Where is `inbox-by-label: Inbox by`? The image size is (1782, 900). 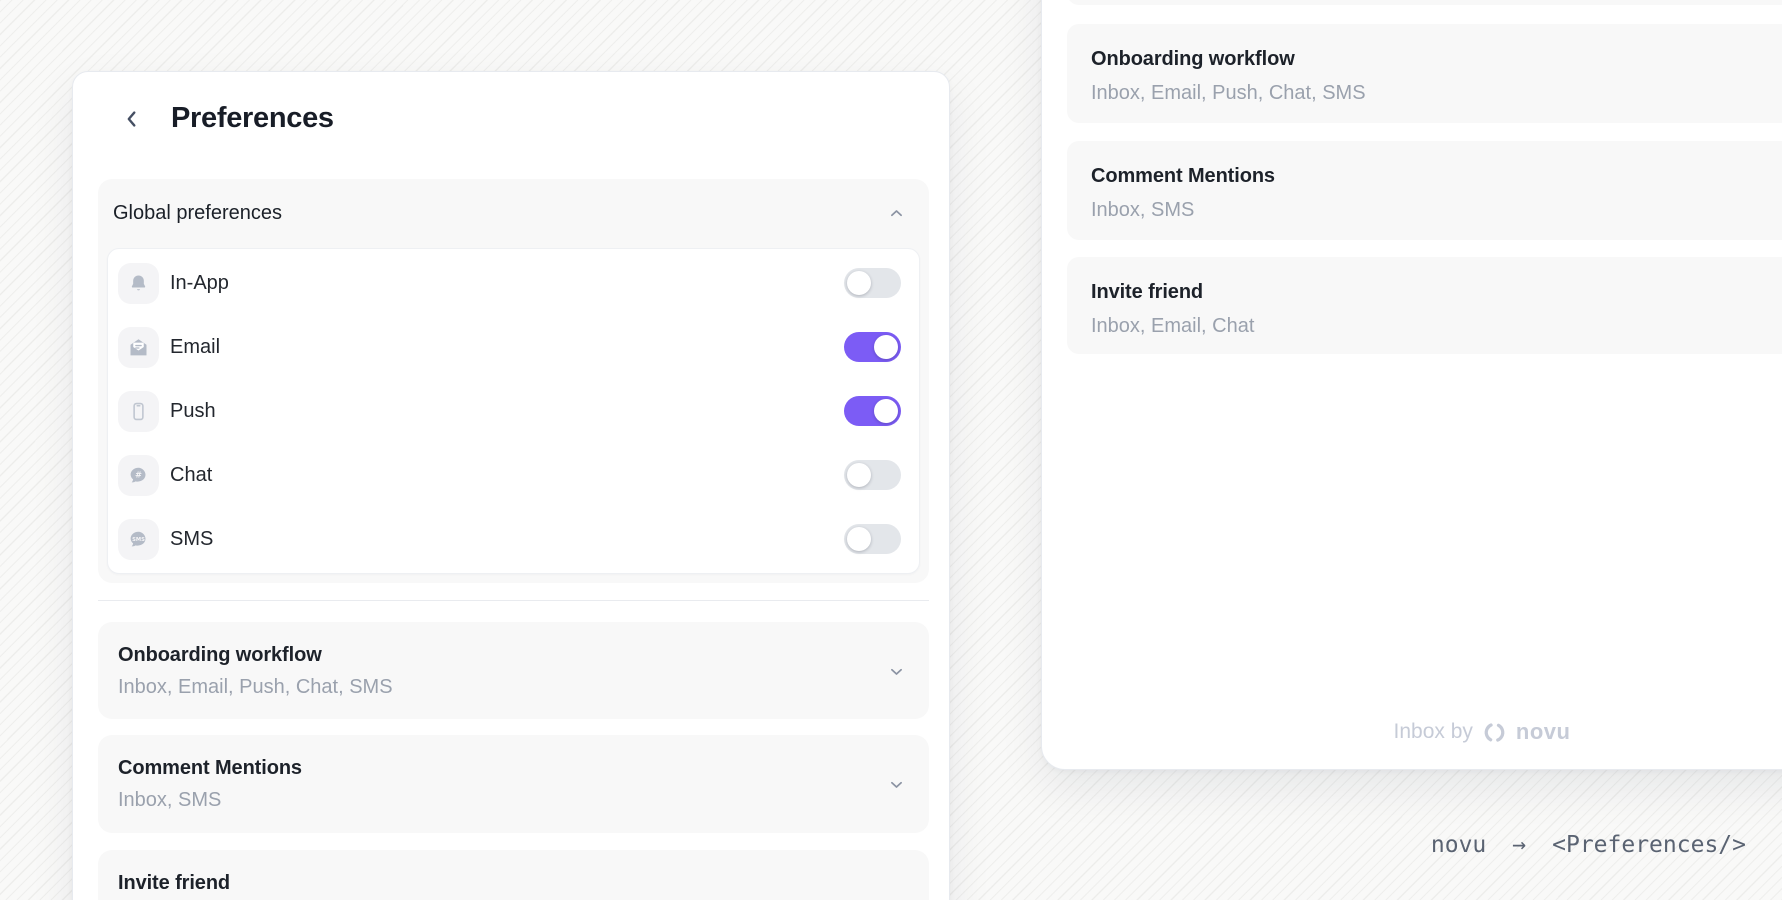
inbox-by-label: Inbox by is located at coordinates (1433, 731).